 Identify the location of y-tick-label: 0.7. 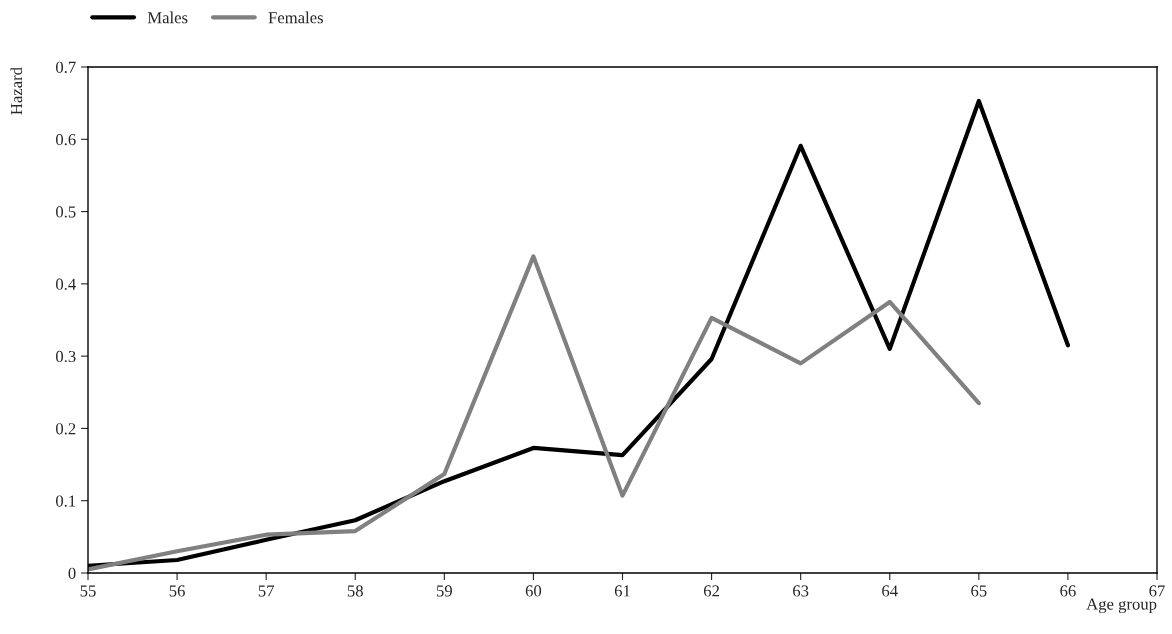
(66, 67).